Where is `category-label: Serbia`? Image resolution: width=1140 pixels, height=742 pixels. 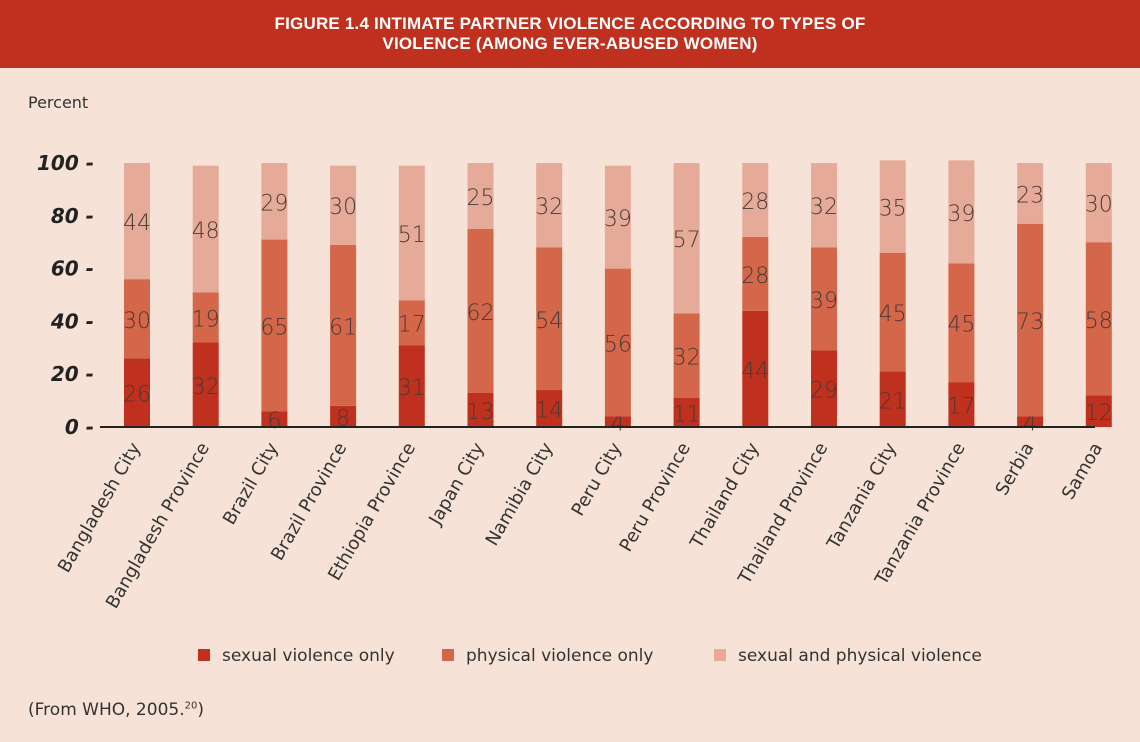
category-label: Serbia is located at coordinates (1015, 469).